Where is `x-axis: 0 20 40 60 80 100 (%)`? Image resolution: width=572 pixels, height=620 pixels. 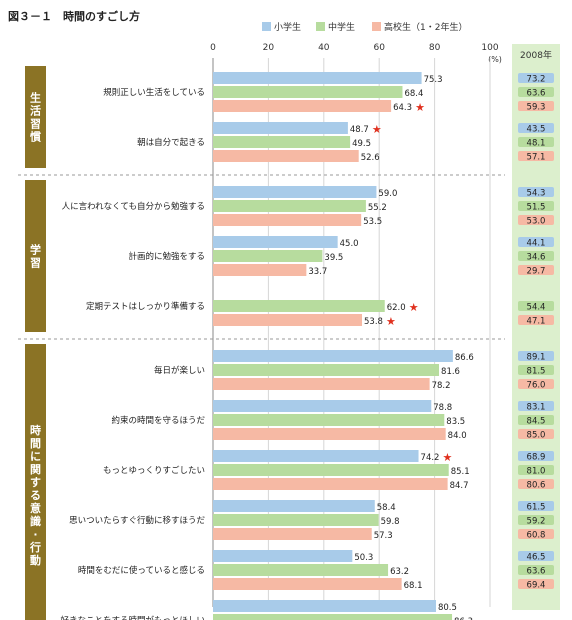 x-axis: 0 20 40 60 80 100 (%) is located at coordinates (356, 53).